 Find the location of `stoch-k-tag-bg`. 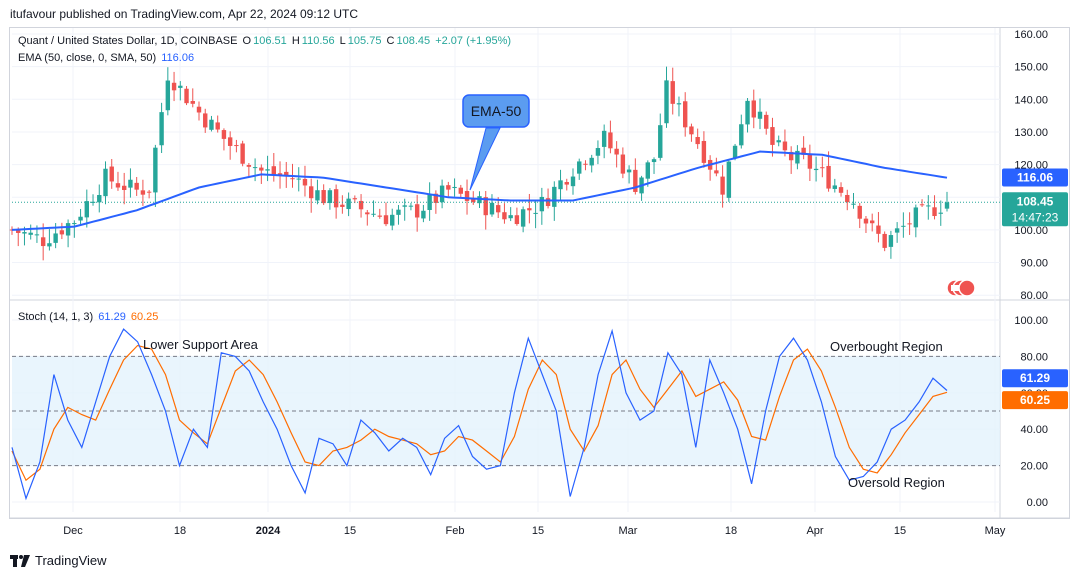

stoch-k-tag-bg is located at coordinates (1035, 378).